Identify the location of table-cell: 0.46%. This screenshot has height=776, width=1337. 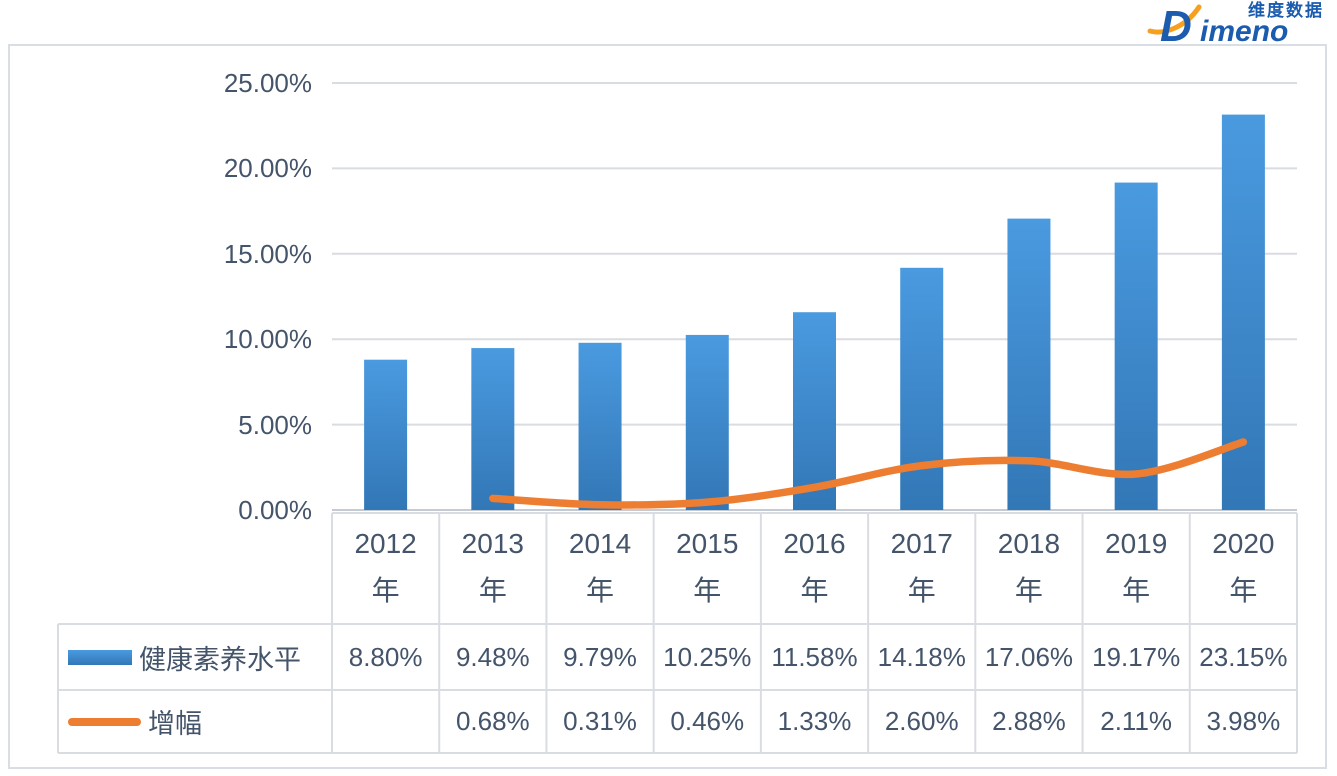
(707, 721).